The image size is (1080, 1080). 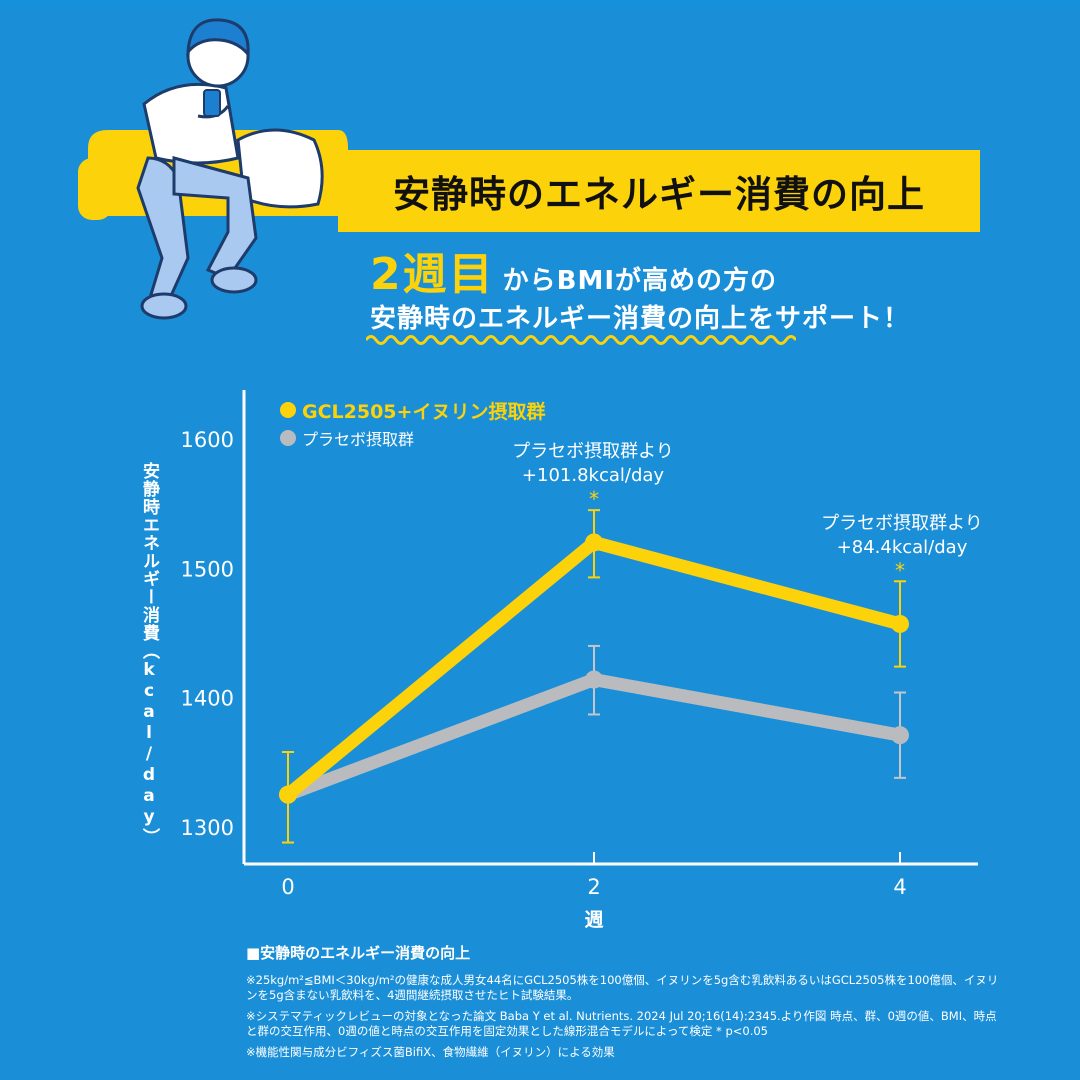 I want to click on footer-note-3: ※機能性関与成分ビフィズス菌BifiX、食物繊維（イヌリン）による効果, so click(x=430, y=1052).